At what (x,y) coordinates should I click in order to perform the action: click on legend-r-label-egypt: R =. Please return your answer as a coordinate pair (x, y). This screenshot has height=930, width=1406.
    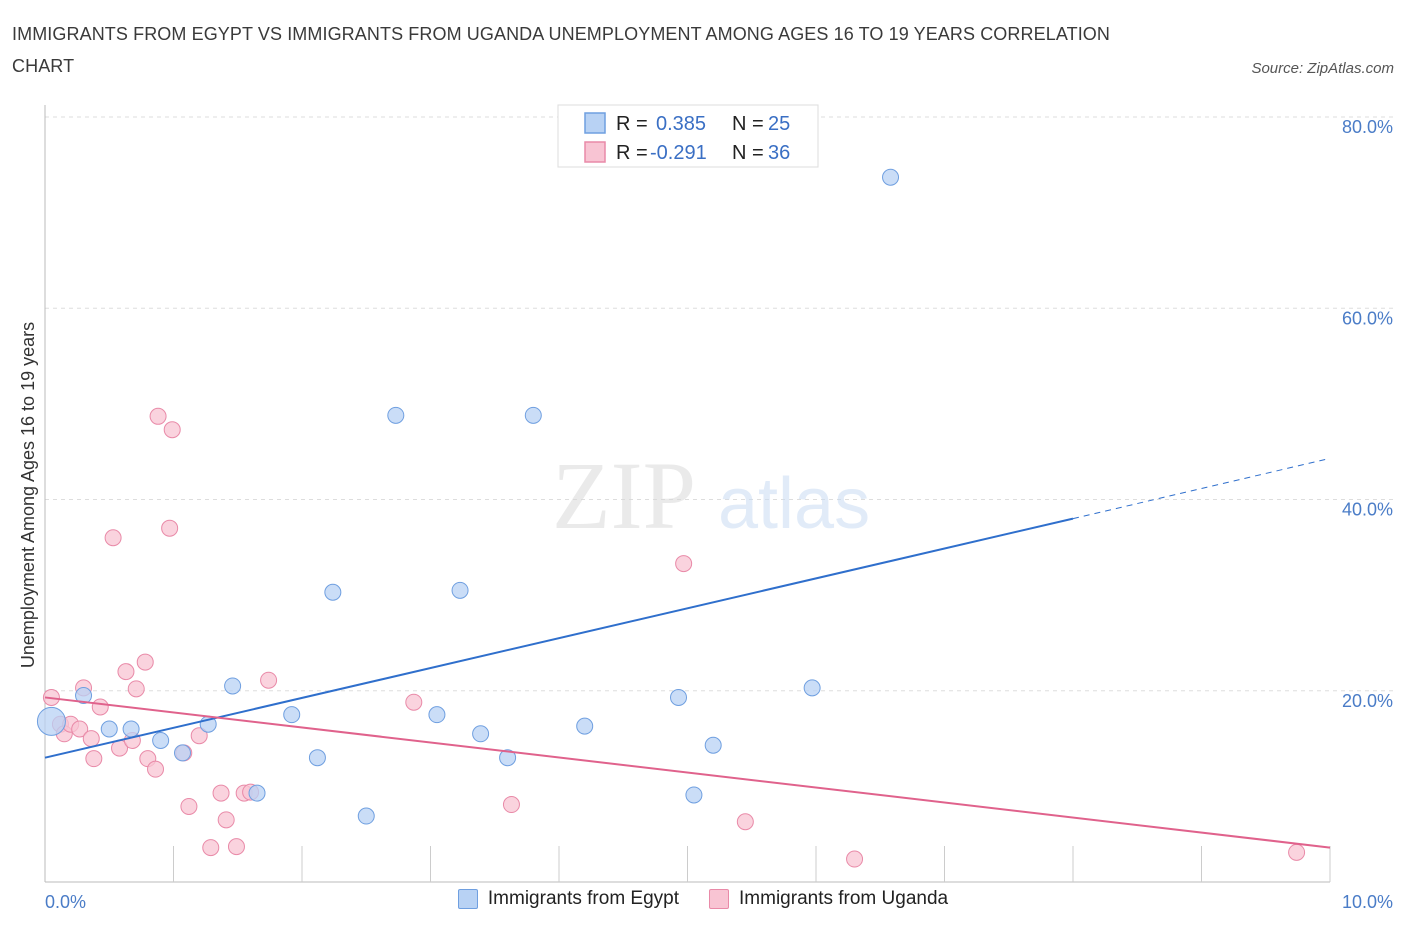
    Looking at the image, I should click on (632, 124).